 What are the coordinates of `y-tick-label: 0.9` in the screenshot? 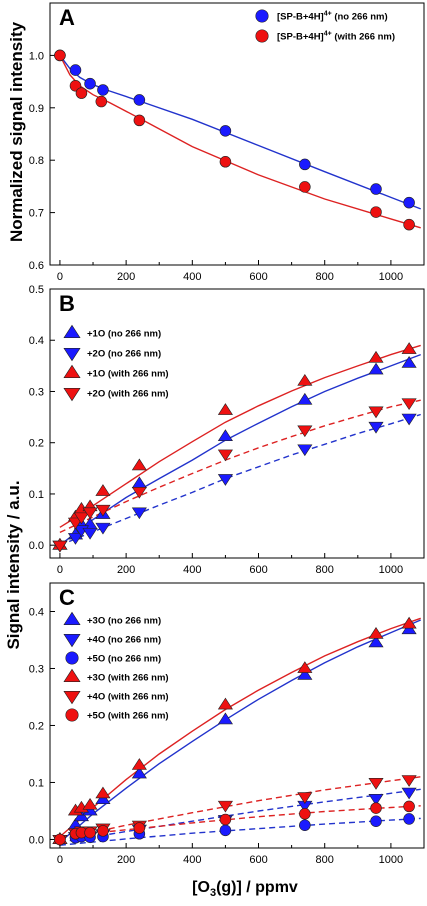 It's located at (36, 109).